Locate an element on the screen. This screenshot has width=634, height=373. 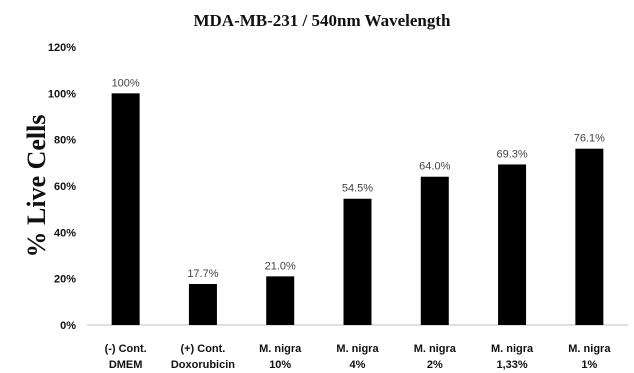
x-tick-label: 10% is located at coordinates (280, 365).